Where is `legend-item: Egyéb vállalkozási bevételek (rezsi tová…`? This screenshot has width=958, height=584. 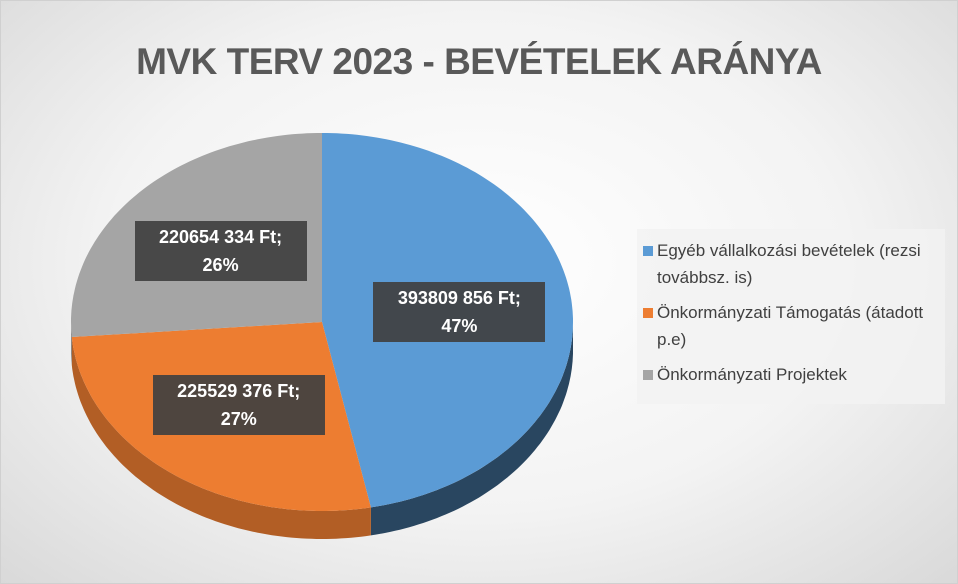 legend-item: Egyéb vállalkozási bevételek (rezsi tová… is located at coordinates (791, 264).